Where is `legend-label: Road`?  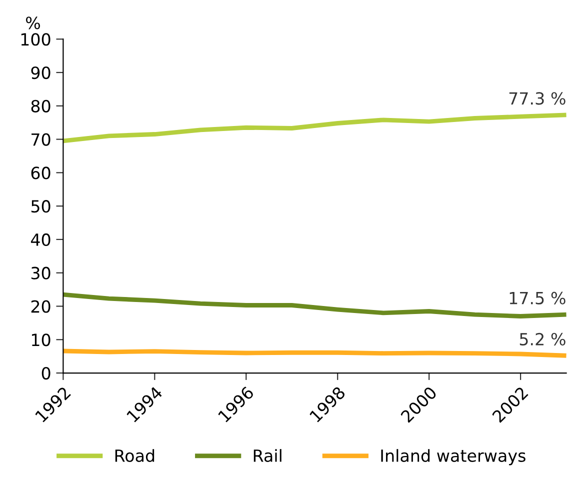
legend-label: Road is located at coordinates (134, 455).